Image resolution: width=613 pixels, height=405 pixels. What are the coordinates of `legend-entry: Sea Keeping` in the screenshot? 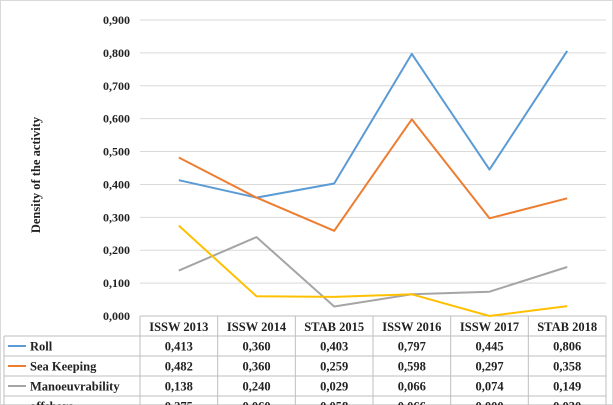 It's located at (63, 367).